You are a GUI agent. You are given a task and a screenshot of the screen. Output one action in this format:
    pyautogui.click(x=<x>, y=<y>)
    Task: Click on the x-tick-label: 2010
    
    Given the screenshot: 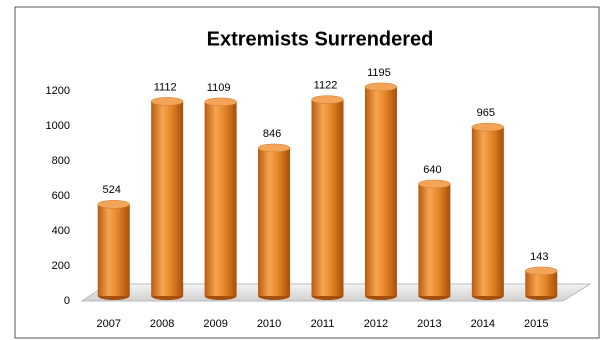 What is the action you would take?
    pyautogui.click(x=269, y=324)
    